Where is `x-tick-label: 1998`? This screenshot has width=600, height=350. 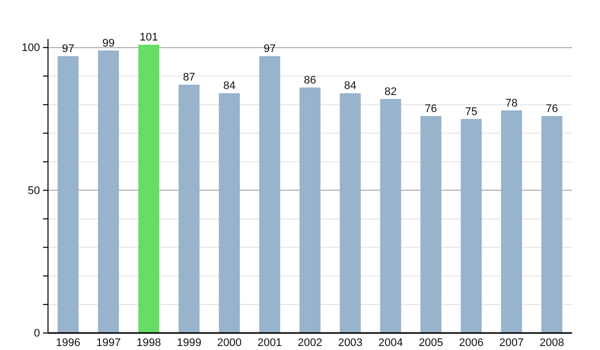 x-tick-label: 1998 is located at coordinates (149, 342).